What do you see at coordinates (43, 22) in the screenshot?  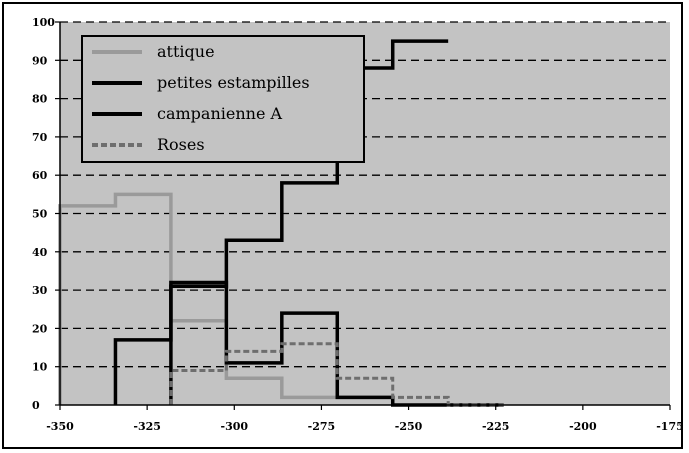 I see `y-tick-label: 100` at bounding box center [43, 22].